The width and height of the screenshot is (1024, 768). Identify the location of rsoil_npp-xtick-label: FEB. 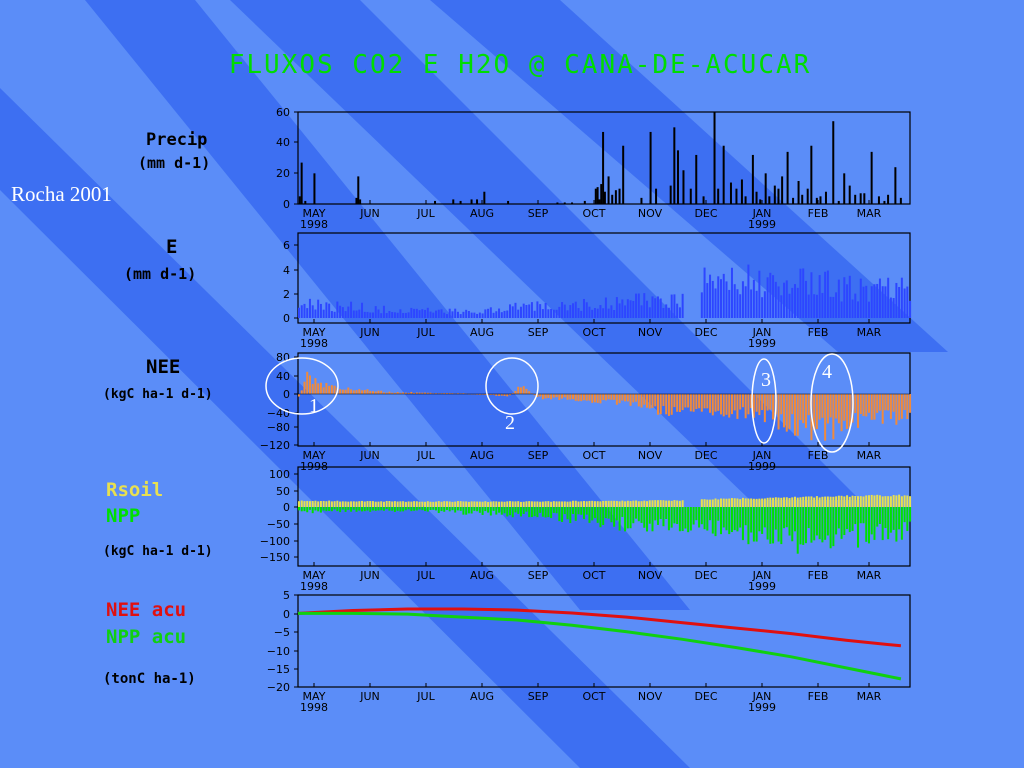
(818, 575).